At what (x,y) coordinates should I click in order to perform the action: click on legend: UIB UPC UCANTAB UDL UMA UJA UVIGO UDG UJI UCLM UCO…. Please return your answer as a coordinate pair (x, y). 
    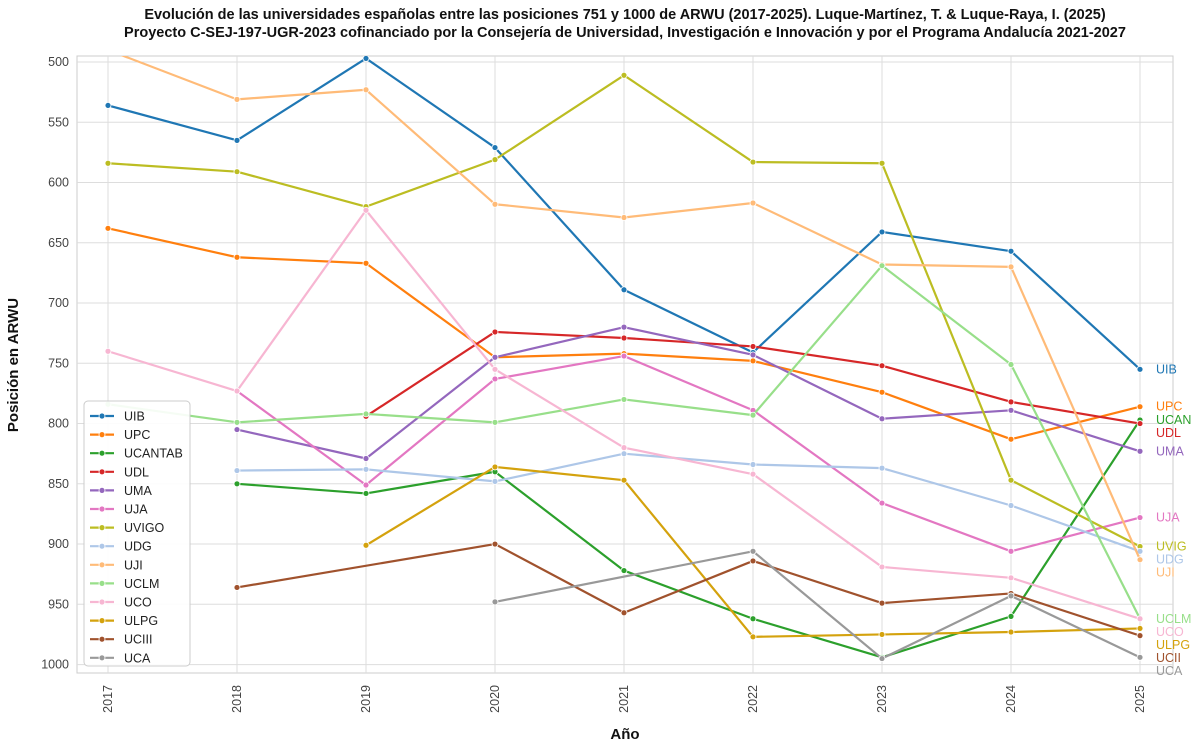
    Looking at the image, I should click on (137, 533).